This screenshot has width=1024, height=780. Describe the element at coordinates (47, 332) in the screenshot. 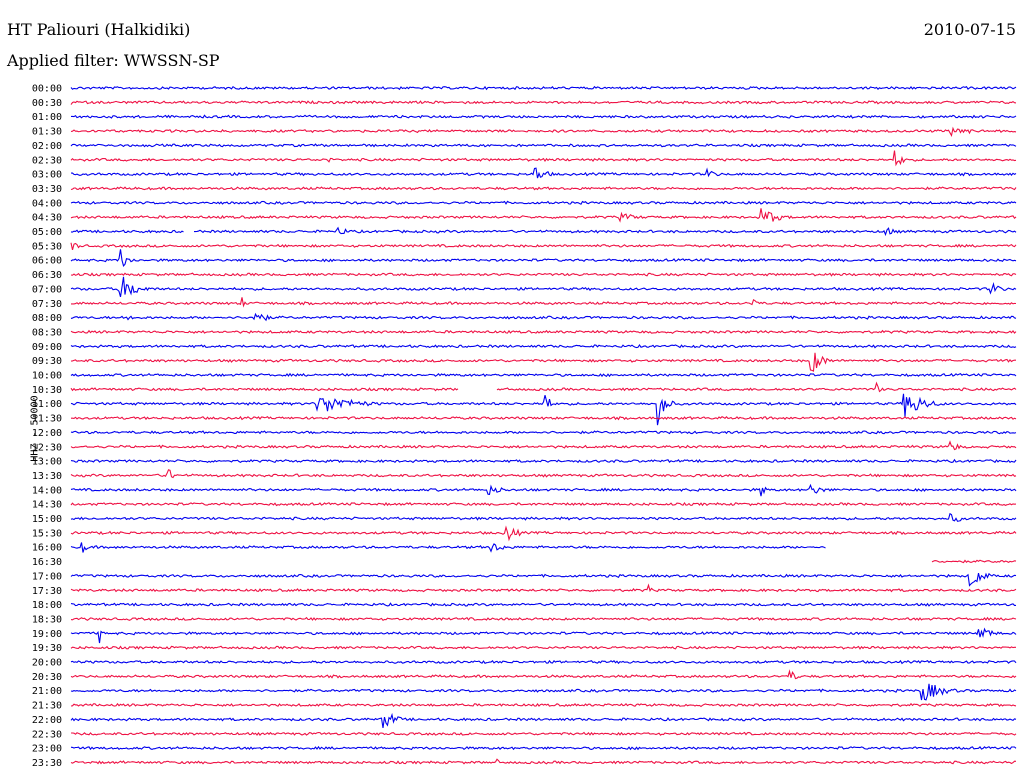

I see `row-label-0830: 08:30` at that location.